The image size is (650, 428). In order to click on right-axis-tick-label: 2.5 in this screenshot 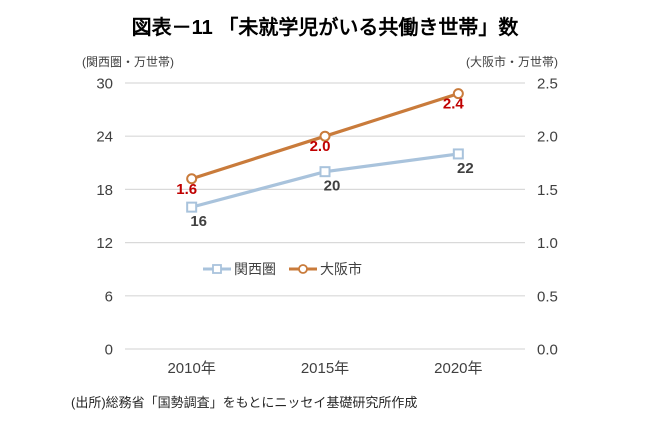, I will do `click(547, 84)`.